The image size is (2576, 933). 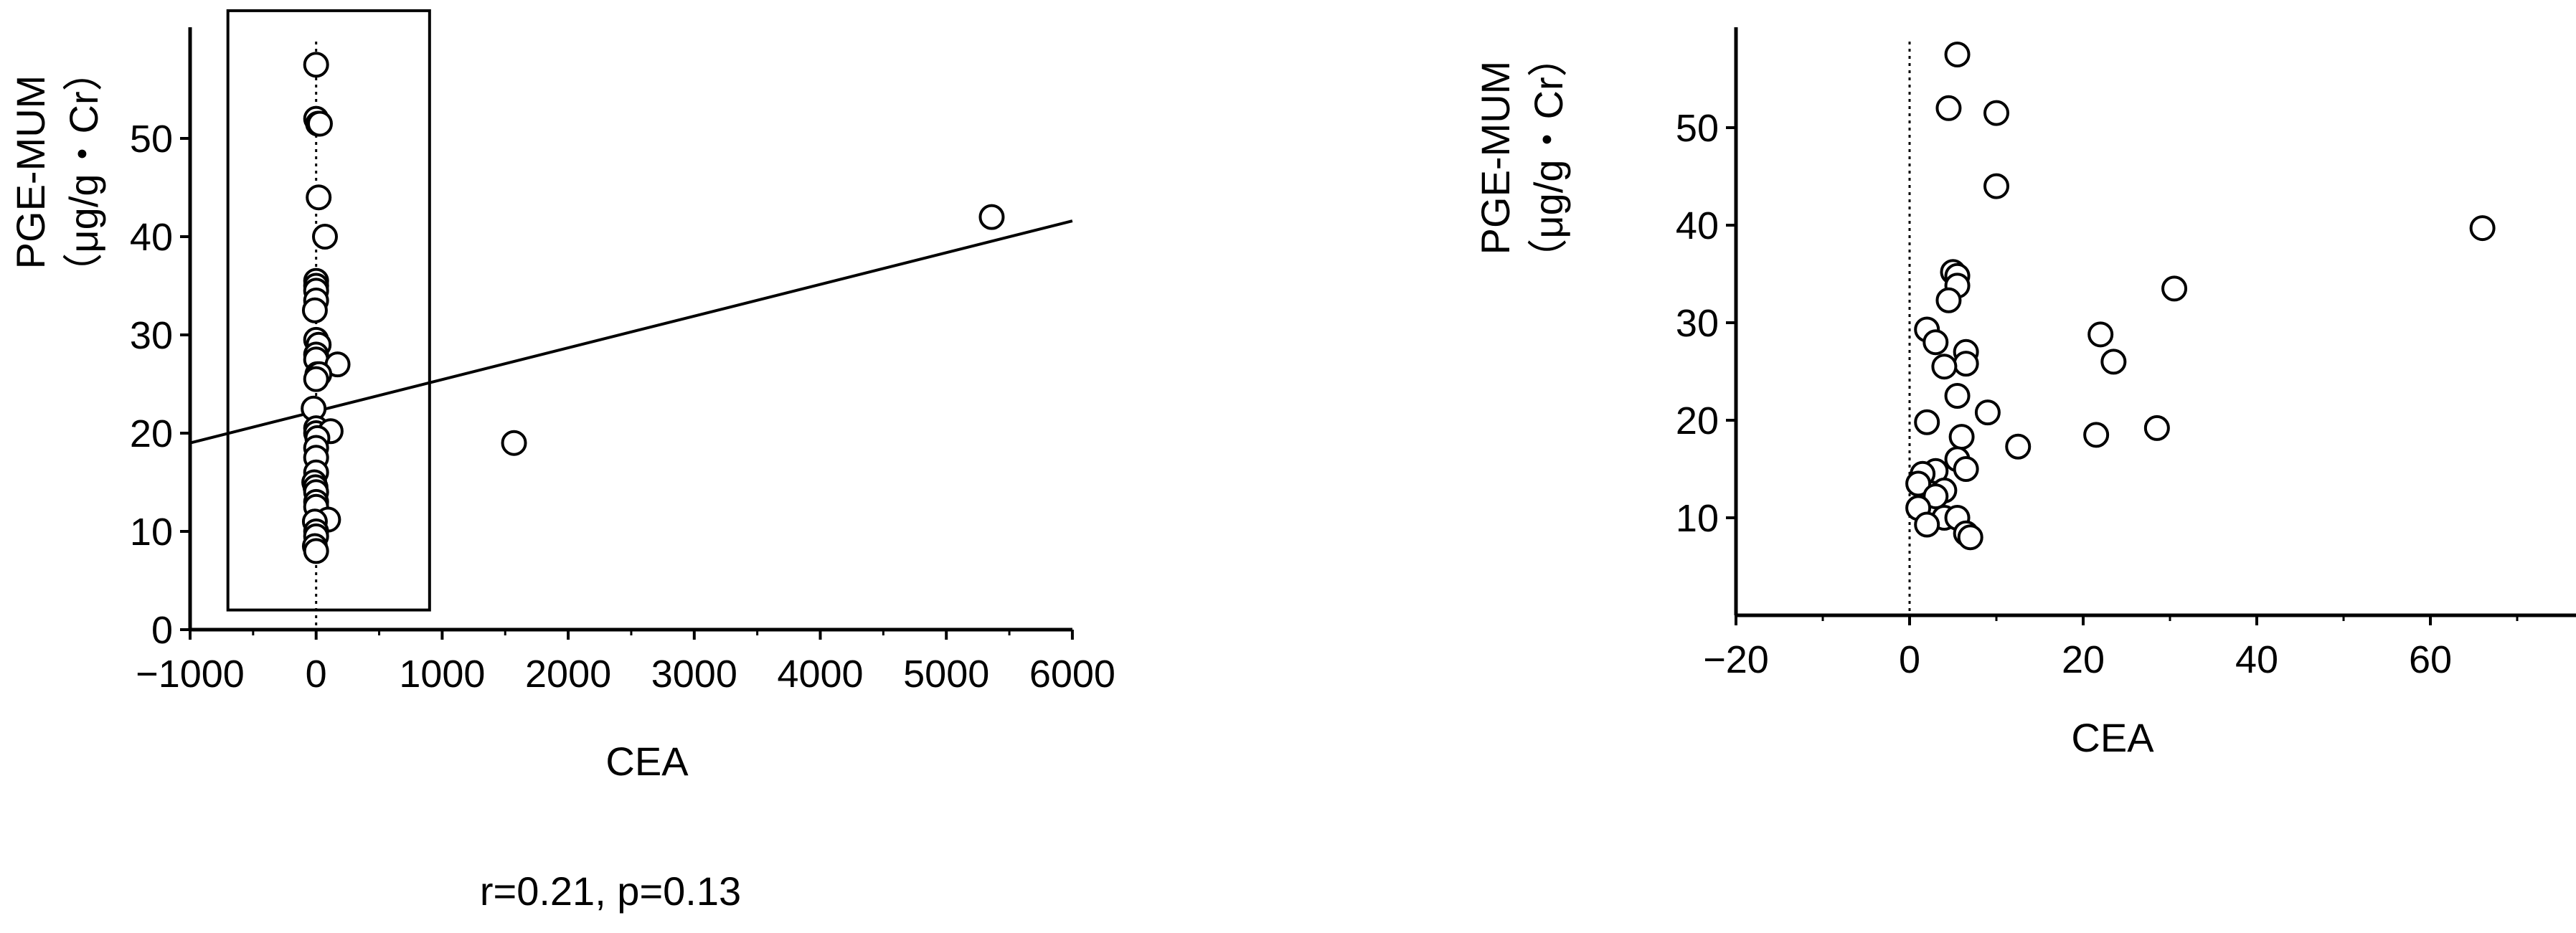 I want to click on right-x-axis-title: CEA, so click(x=2112, y=737).